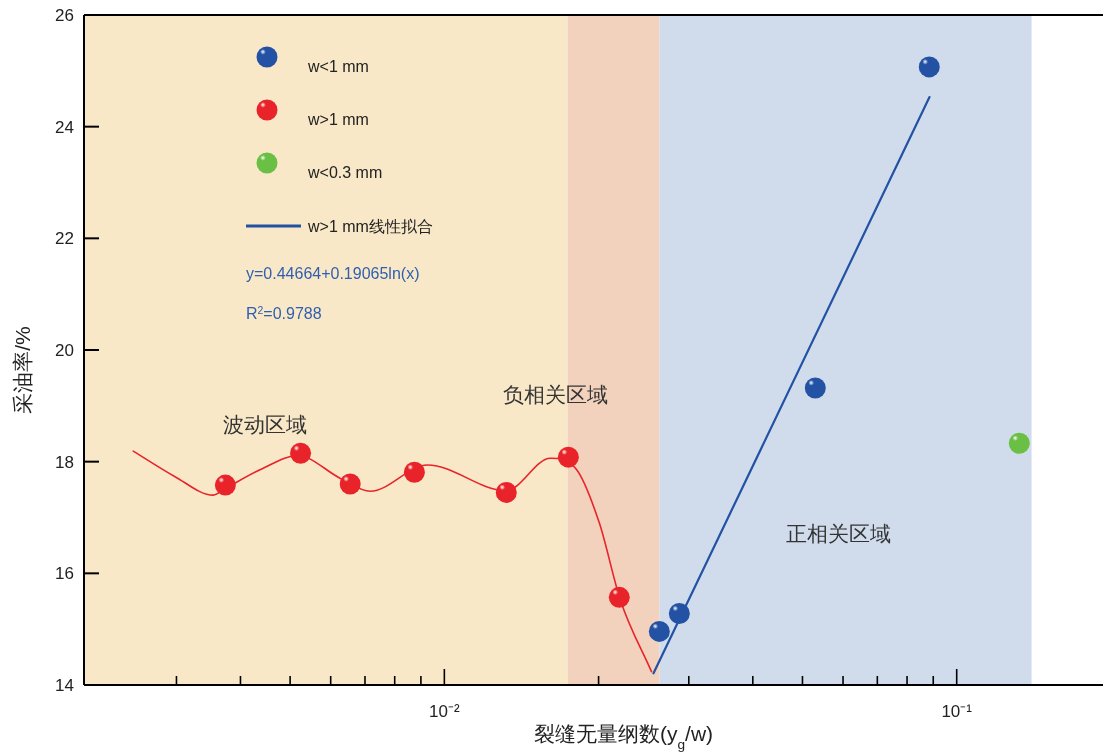 Image resolution: width=1103 pixels, height=755 pixels. What do you see at coordinates (64, 574) in the screenshot?
I see `y-tick-label: 16` at bounding box center [64, 574].